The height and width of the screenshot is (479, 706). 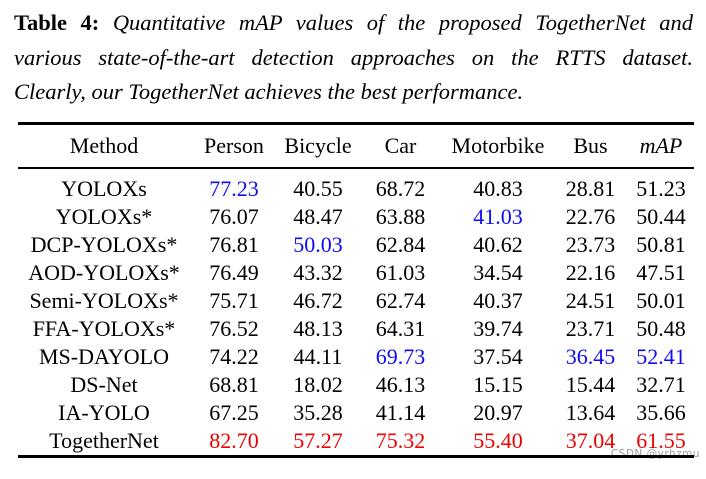 I want to click on value-cell: 46.72, so click(x=318, y=300).